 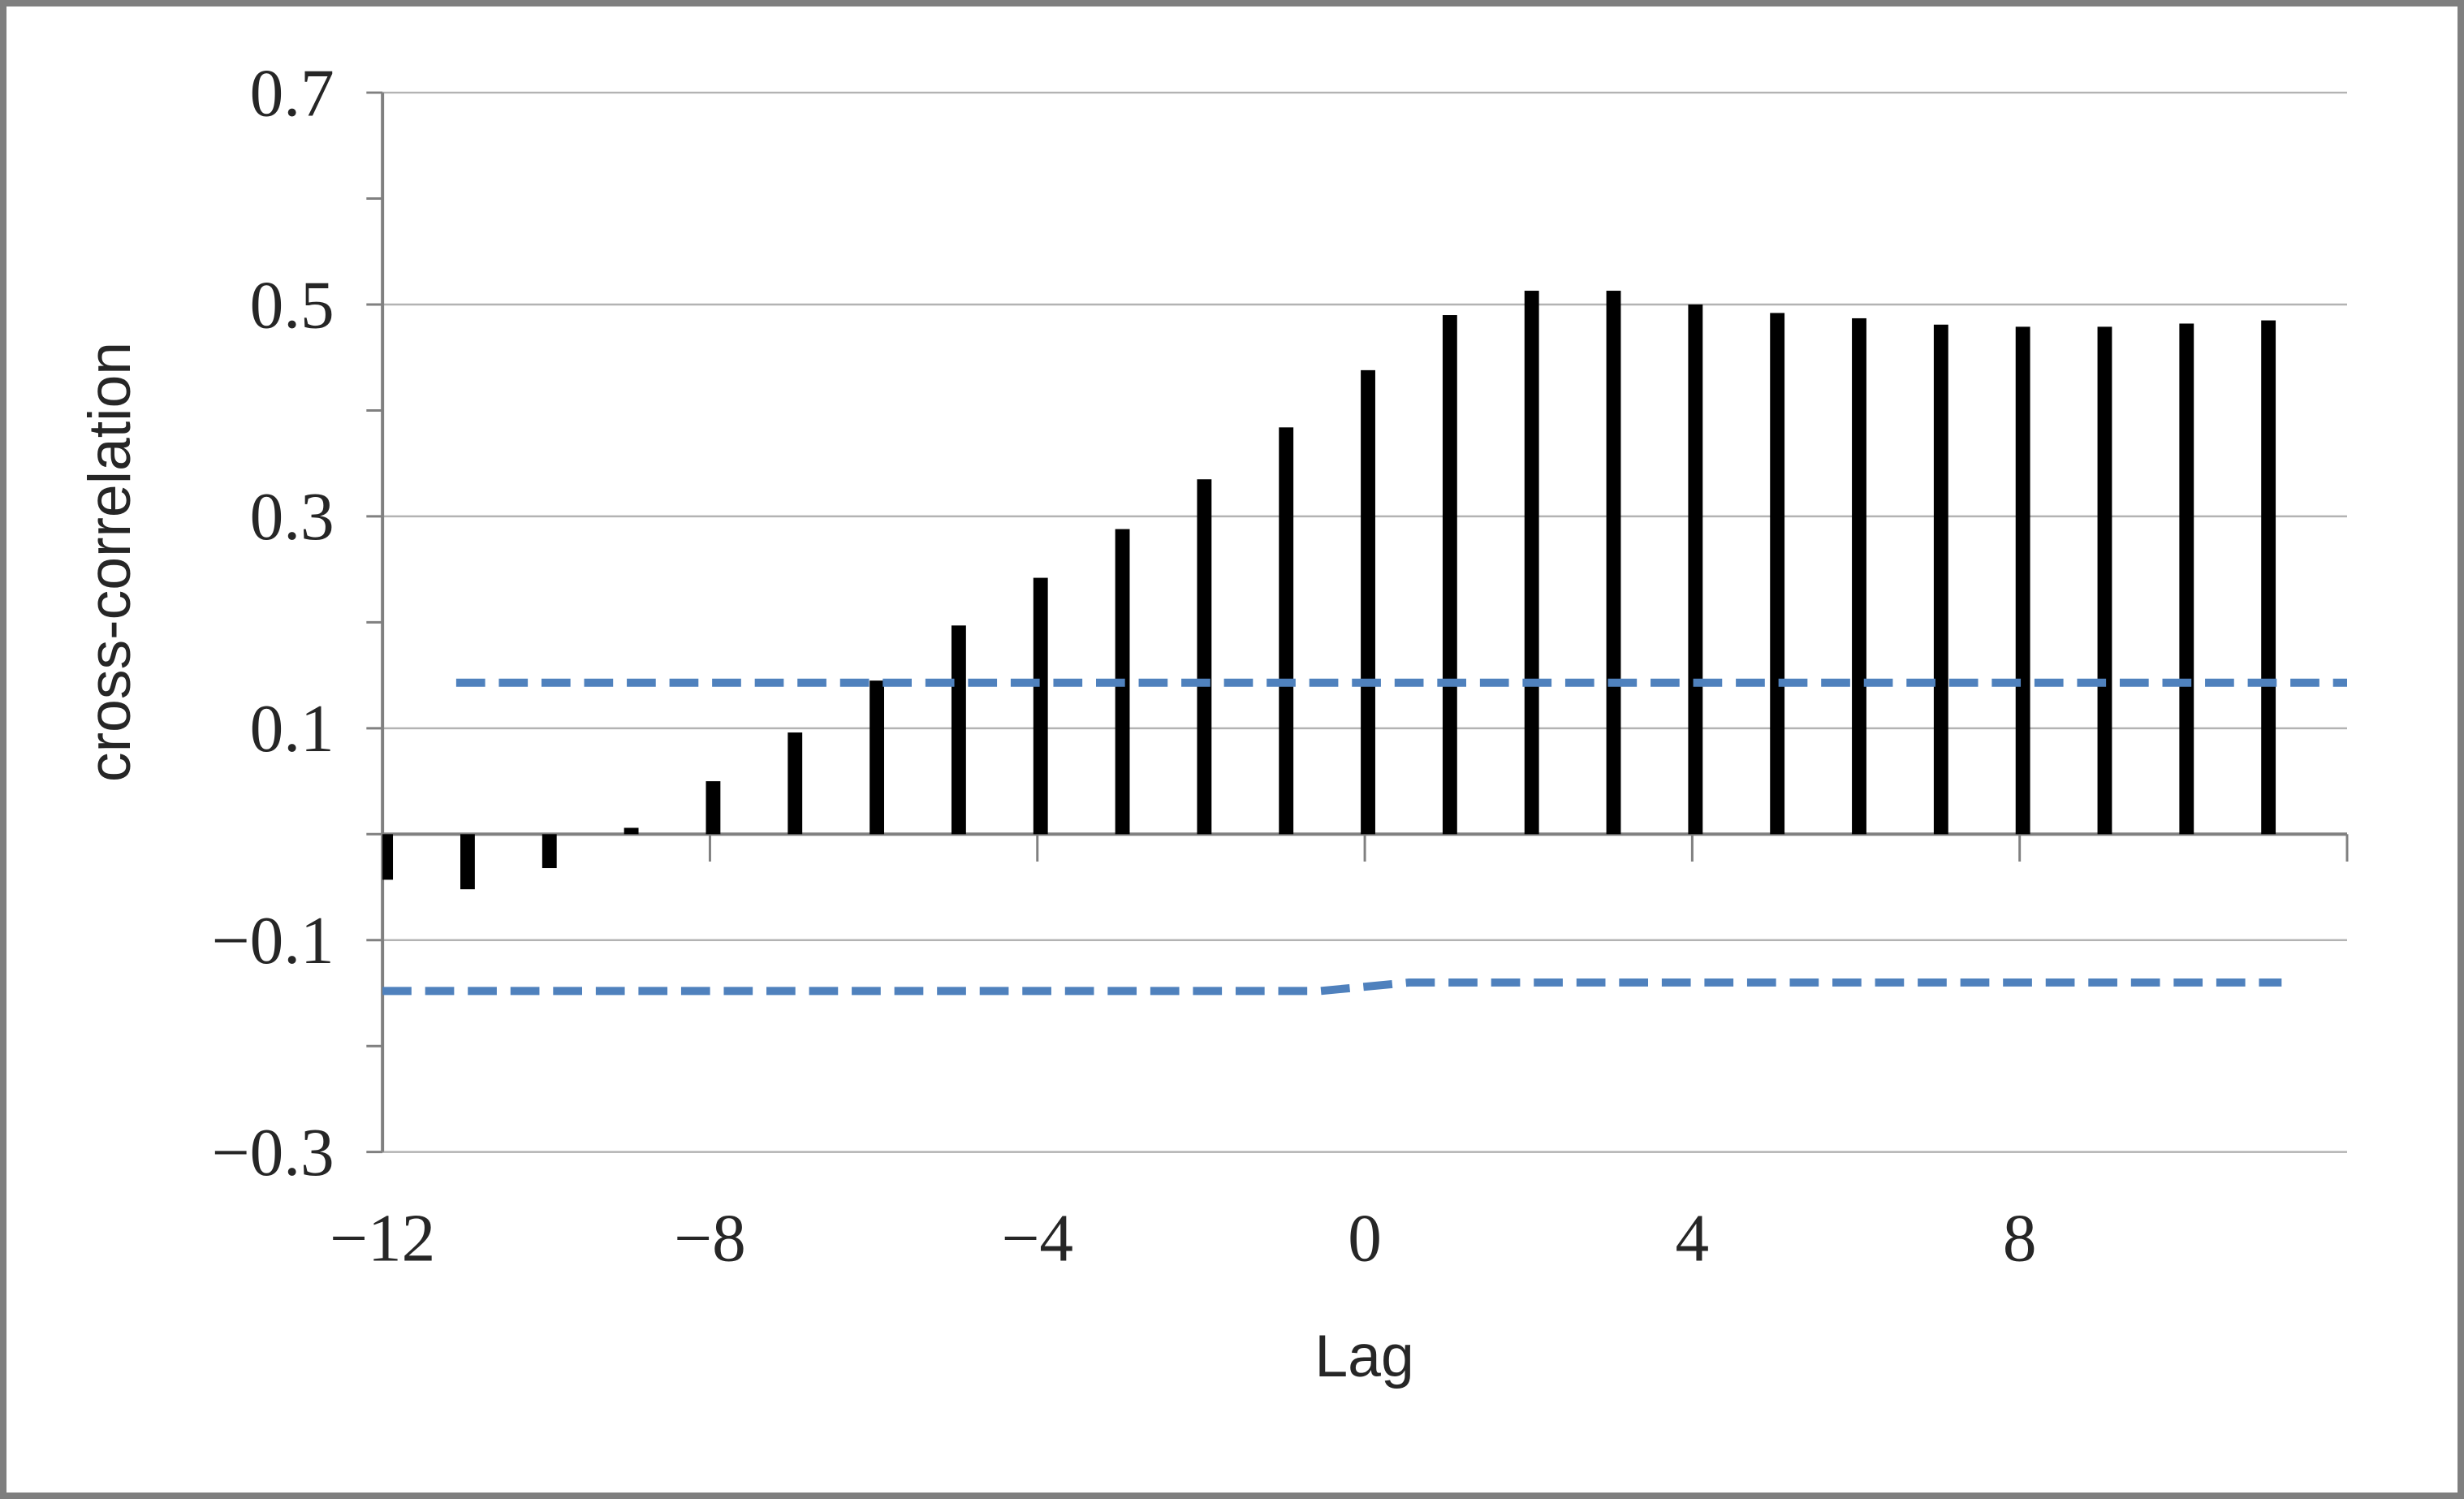 I want to click on x-tick-label: −4, so click(x=1037, y=1239).